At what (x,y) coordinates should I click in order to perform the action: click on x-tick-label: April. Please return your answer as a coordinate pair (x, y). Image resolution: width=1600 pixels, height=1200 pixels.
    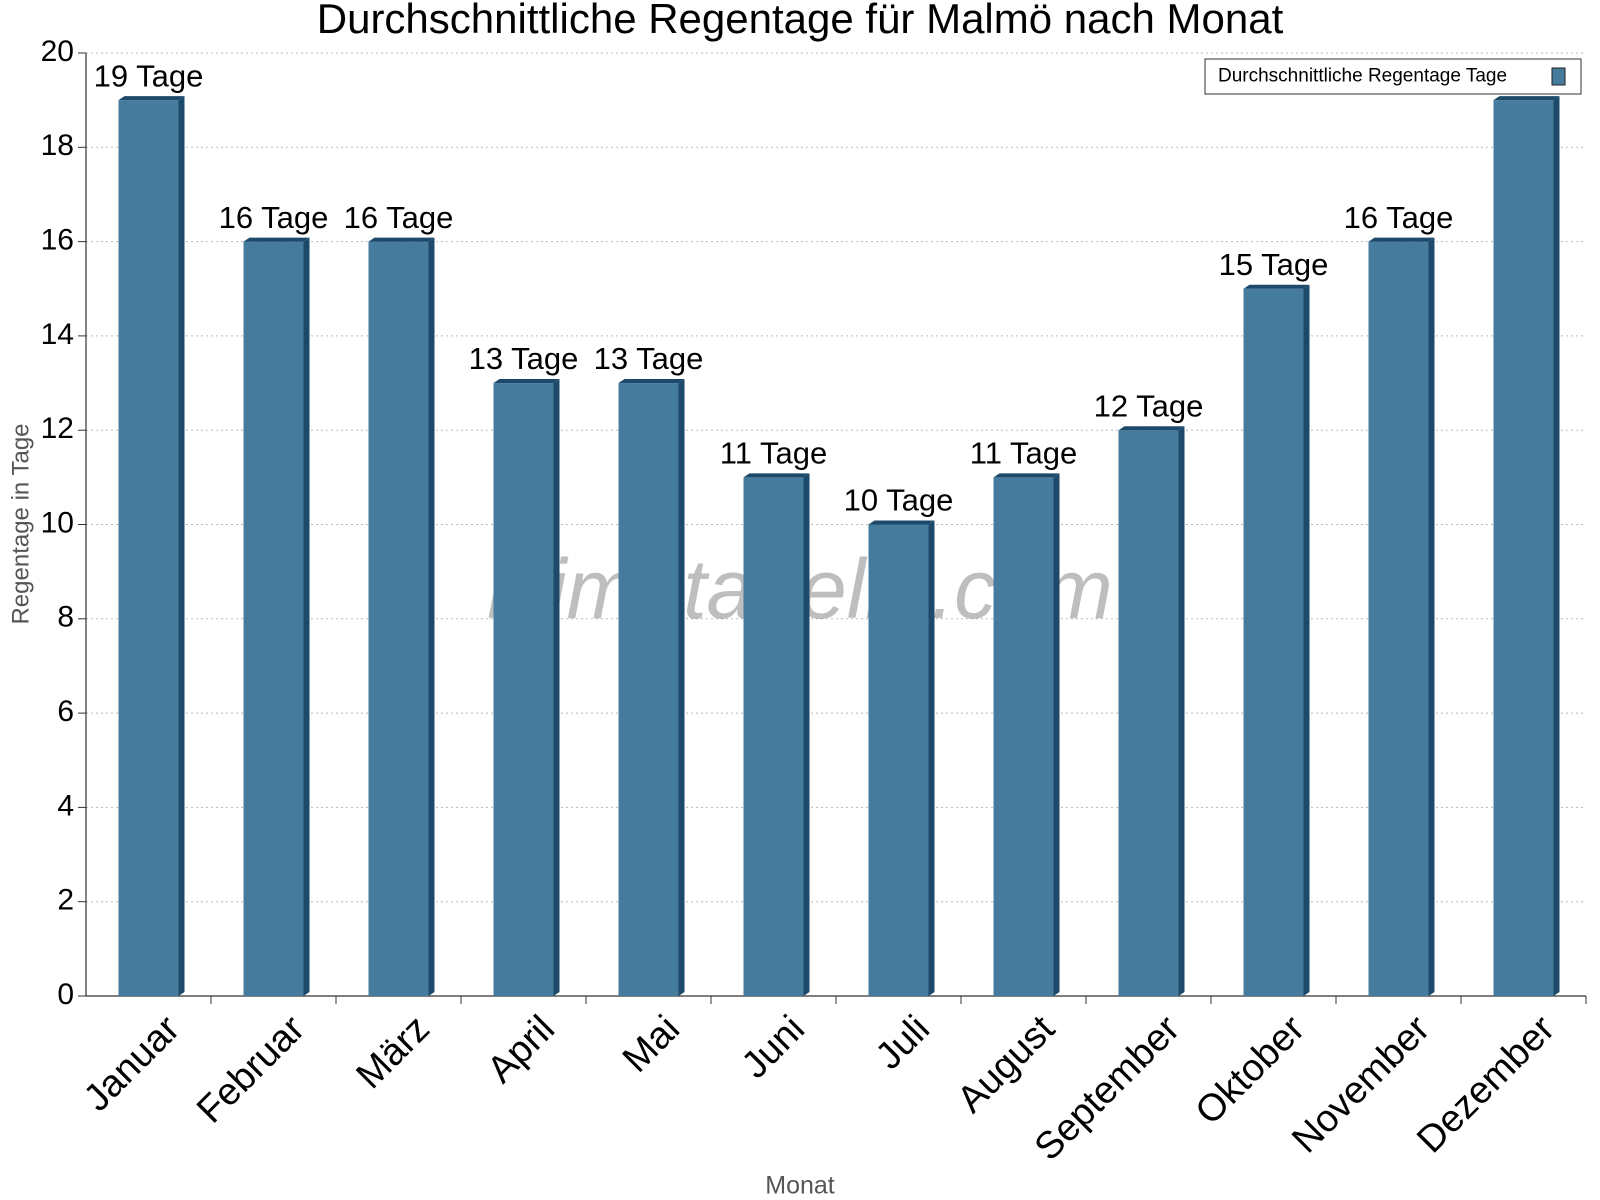
    Looking at the image, I should click on (520, 1049).